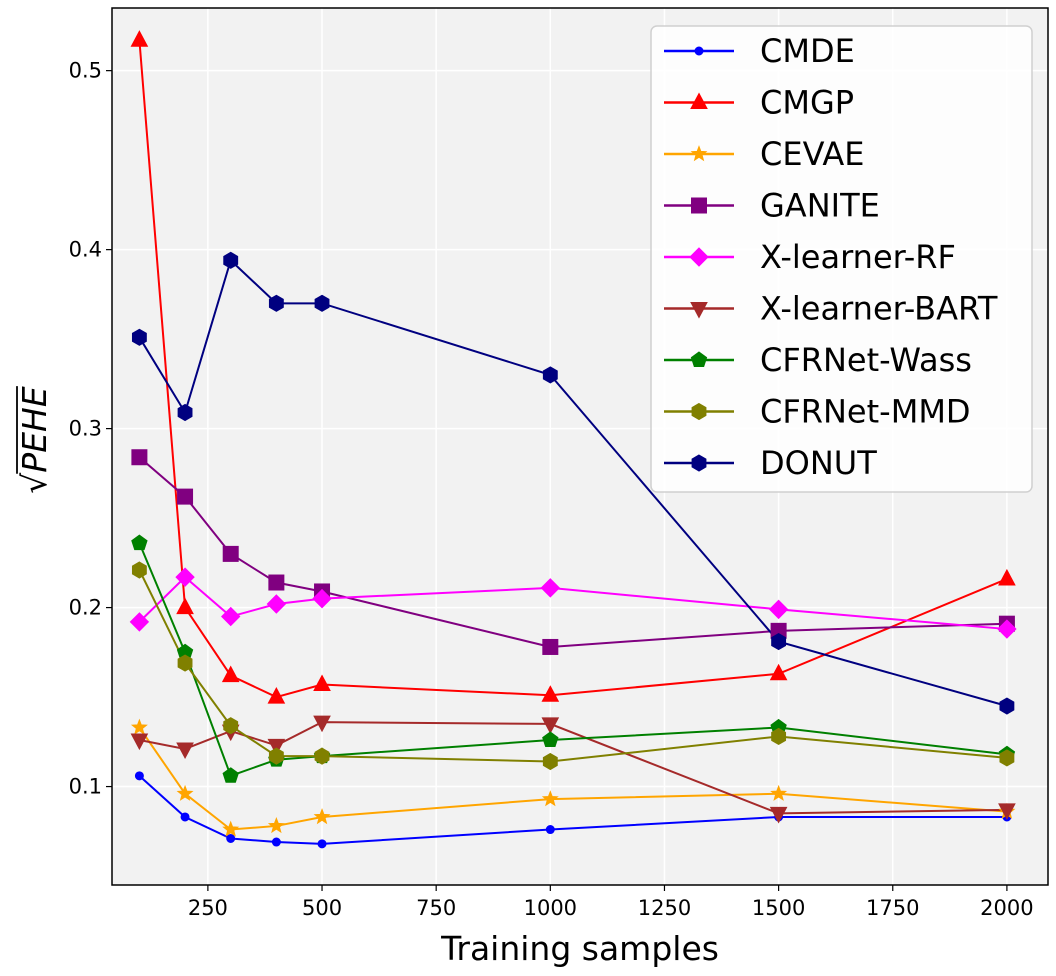 The width and height of the screenshot is (1056, 976). What do you see at coordinates (85, 787) in the screenshot?
I see `y-tick-label: 0.1` at bounding box center [85, 787].